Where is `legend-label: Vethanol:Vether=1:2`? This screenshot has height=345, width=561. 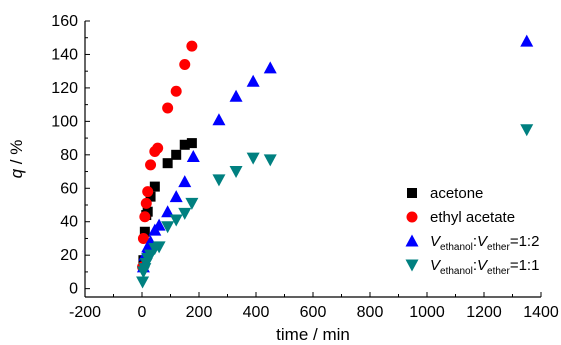
legend-label: Vethanol:Vether=1:2 is located at coordinates (484, 243).